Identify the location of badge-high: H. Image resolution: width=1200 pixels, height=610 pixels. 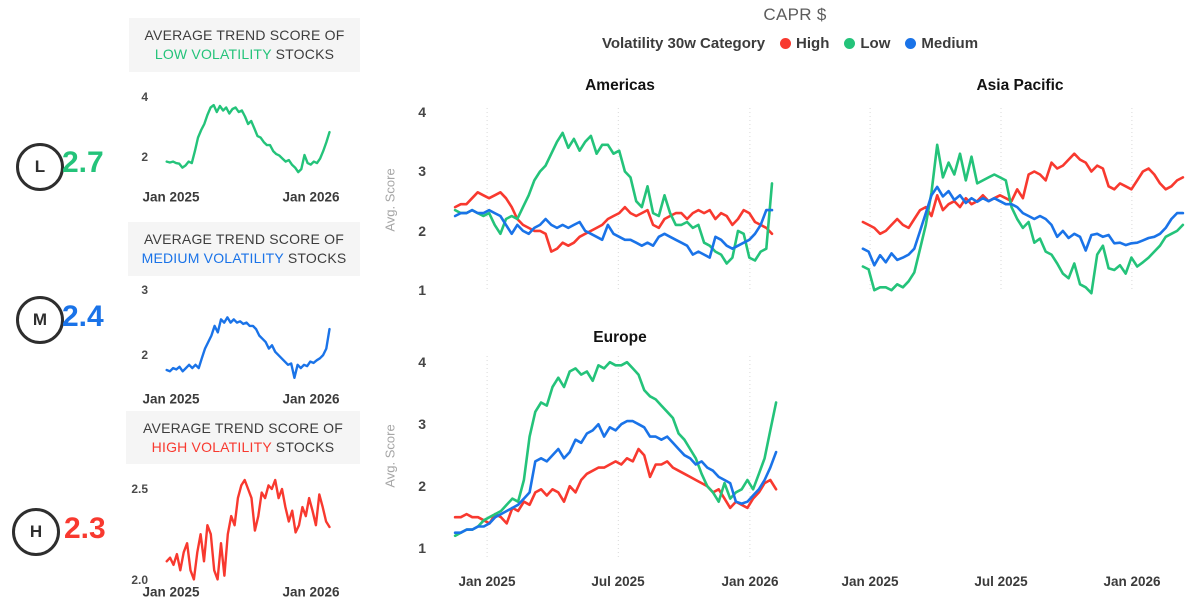
(36, 532).